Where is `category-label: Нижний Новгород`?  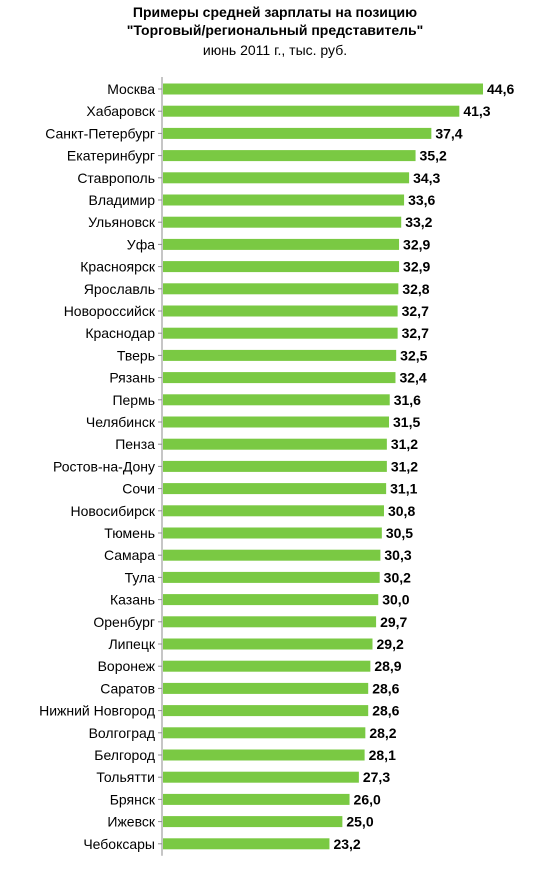 category-label: Нижний Новгород is located at coordinates (97, 711).